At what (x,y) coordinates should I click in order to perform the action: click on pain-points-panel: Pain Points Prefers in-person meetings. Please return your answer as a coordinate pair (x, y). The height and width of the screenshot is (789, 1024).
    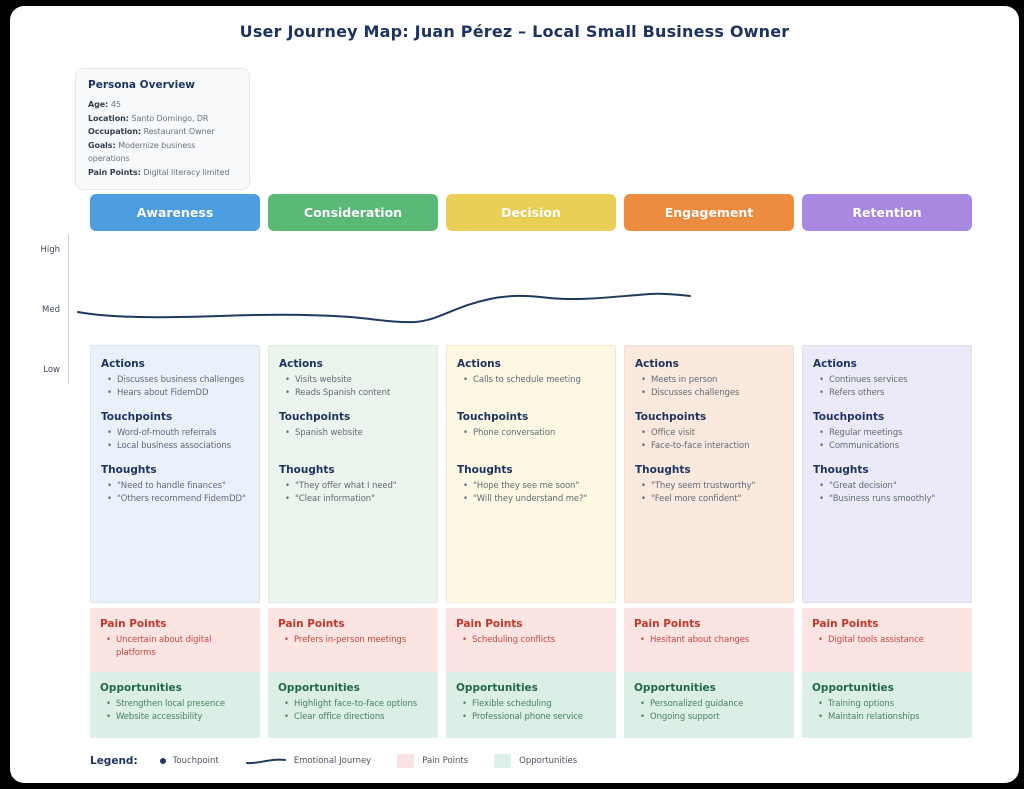
    Looking at the image, I should click on (353, 640).